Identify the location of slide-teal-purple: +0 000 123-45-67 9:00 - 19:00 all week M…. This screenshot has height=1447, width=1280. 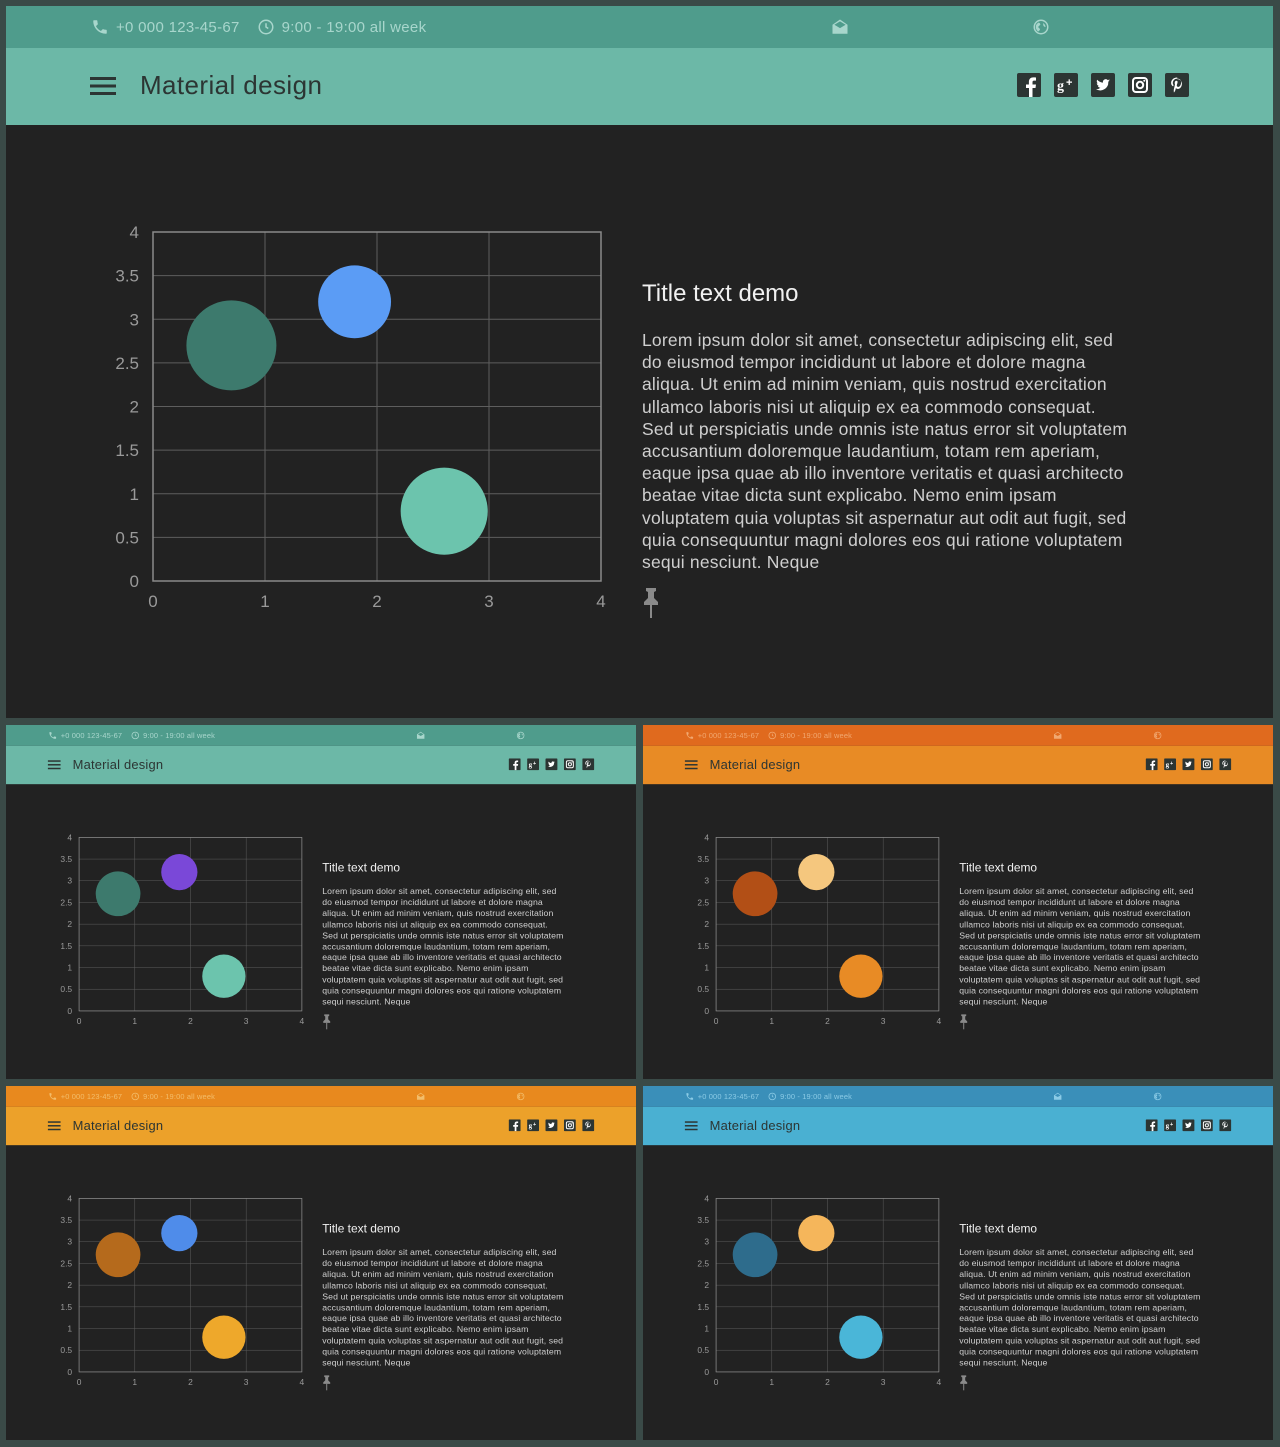
(321, 902).